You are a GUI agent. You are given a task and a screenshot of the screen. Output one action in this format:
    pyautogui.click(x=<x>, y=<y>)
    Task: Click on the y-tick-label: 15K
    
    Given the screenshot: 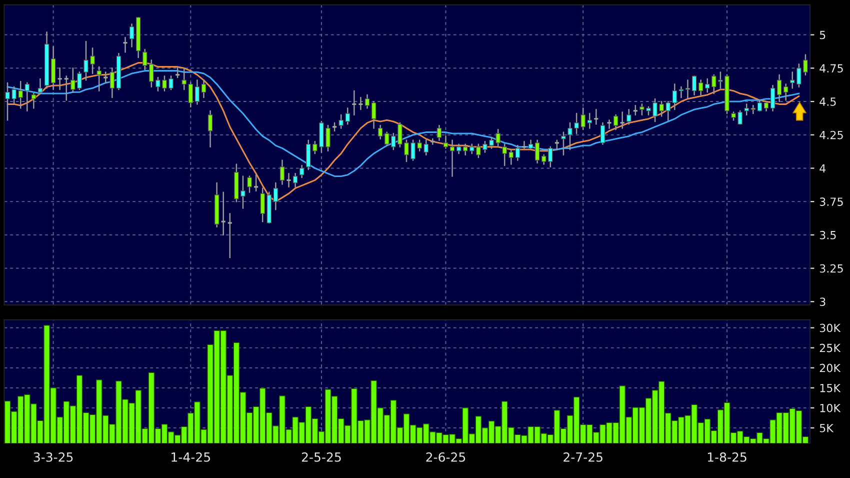 What is the action you would take?
    pyautogui.click(x=830, y=388)
    